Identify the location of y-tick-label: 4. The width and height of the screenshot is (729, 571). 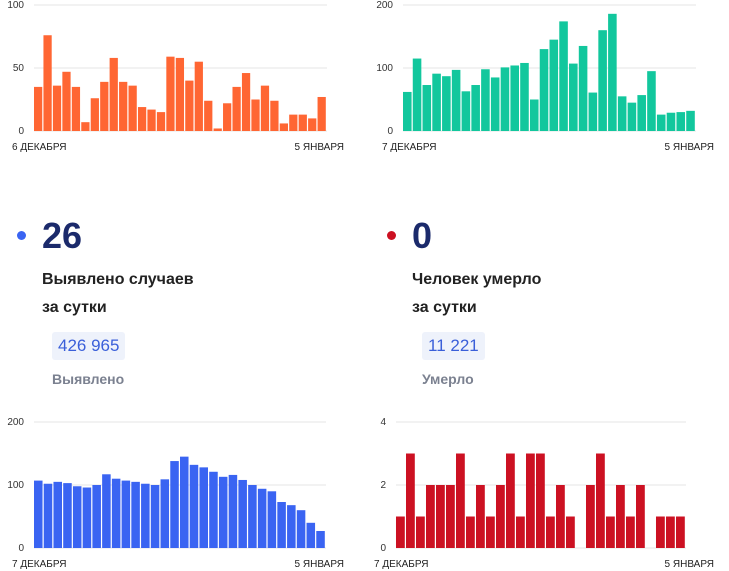
(383, 422).